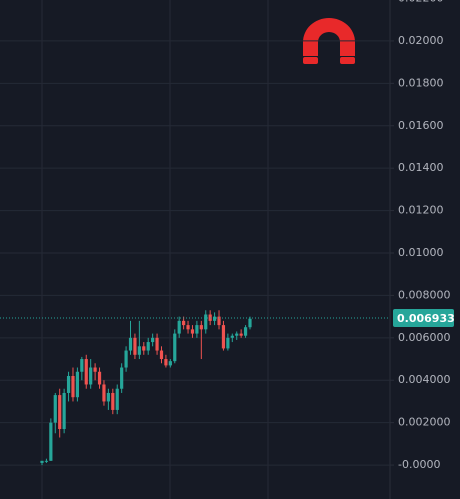 Image resolution: width=460 pixels, height=499 pixels. Describe the element at coordinates (424, 422) in the screenshot. I see `y-tick-label: 0.002000` at that location.